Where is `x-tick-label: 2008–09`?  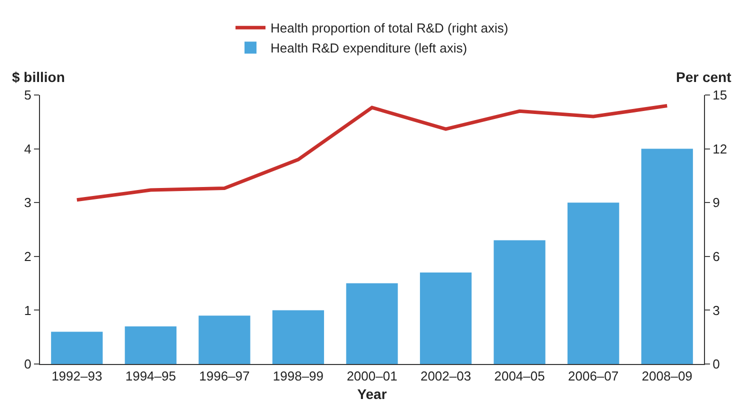
x-tick-label: 2008–09 is located at coordinates (667, 376).